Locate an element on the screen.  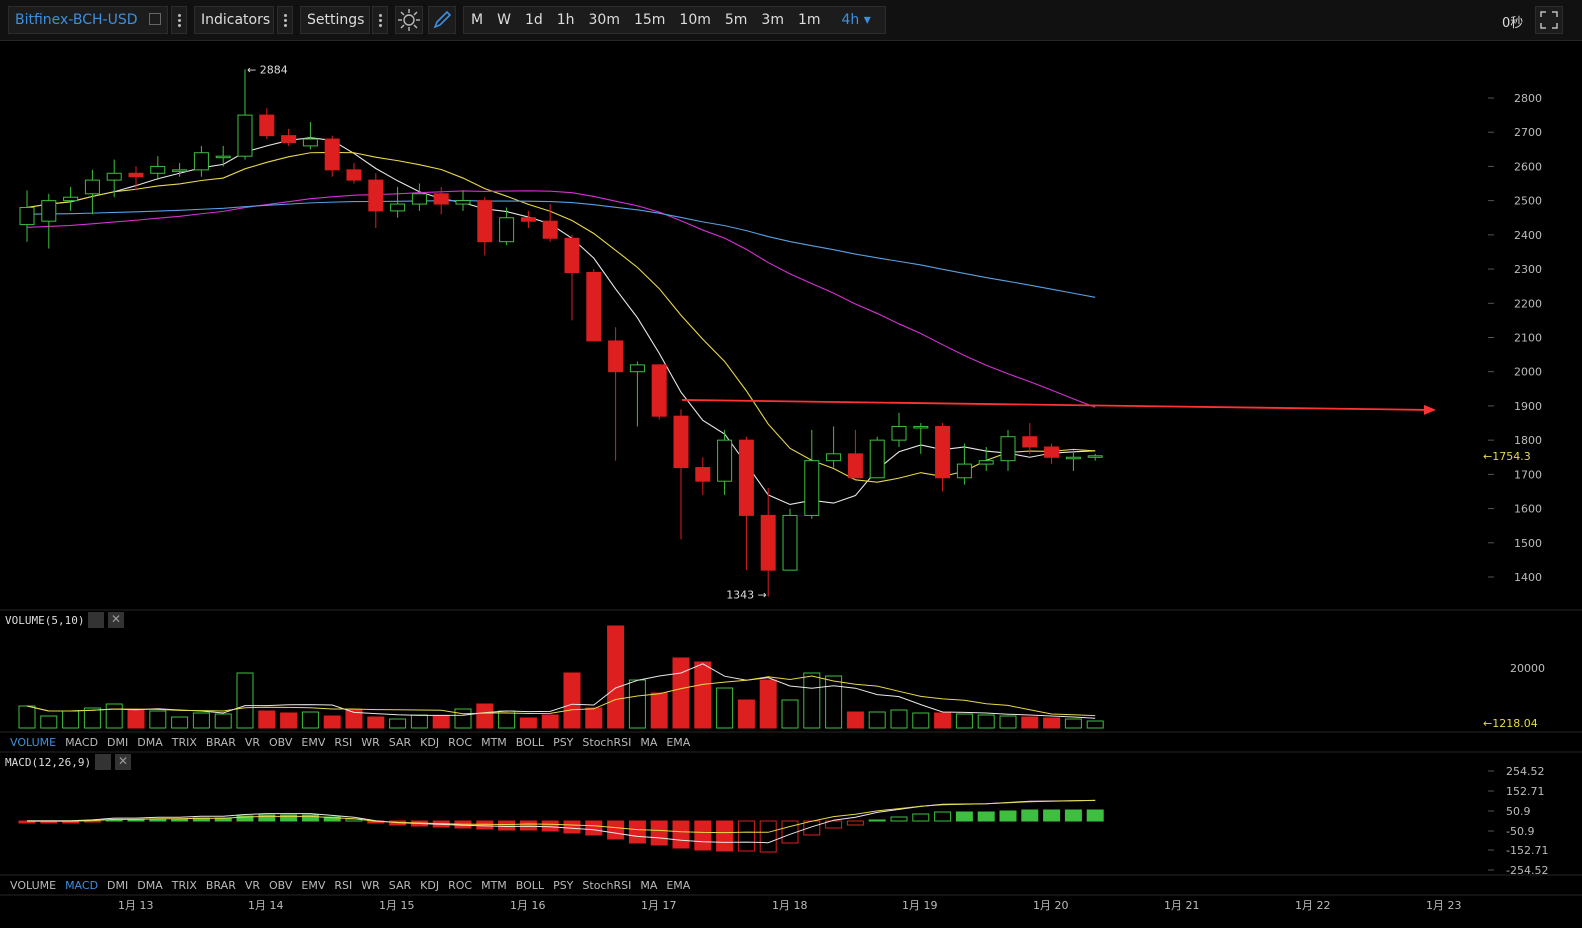
ma-line-blue is located at coordinates (561, 249).